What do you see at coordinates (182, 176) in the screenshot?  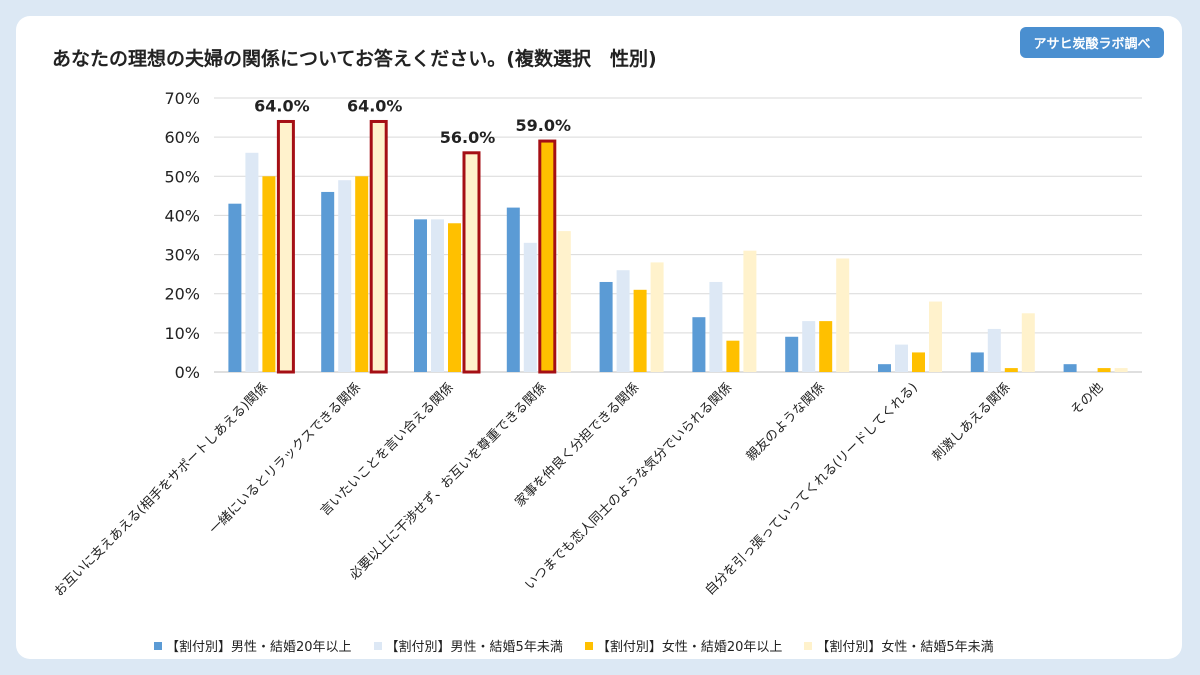 I see `y-tick-label: 50%` at bounding box center [182, 176].